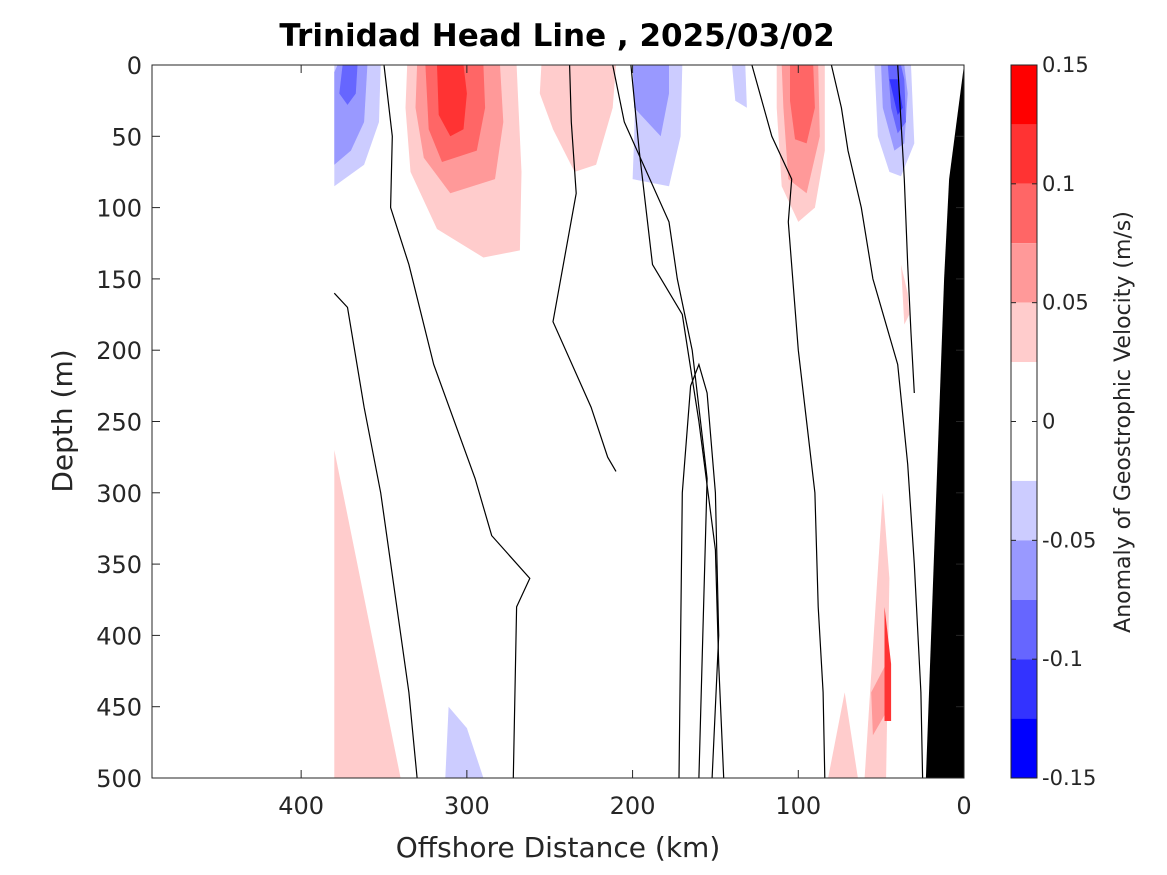 The image size is (1167, 875). I want to click on x-tick-label: 400, so click(301, 806).